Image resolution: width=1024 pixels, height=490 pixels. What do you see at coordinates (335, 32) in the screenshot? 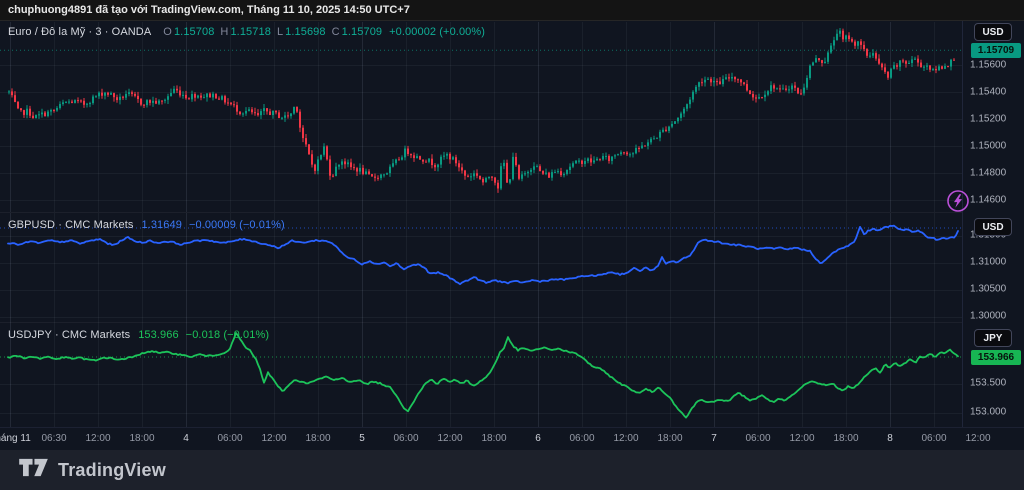
I see `close-label: C` at bounding box center [335, 32].